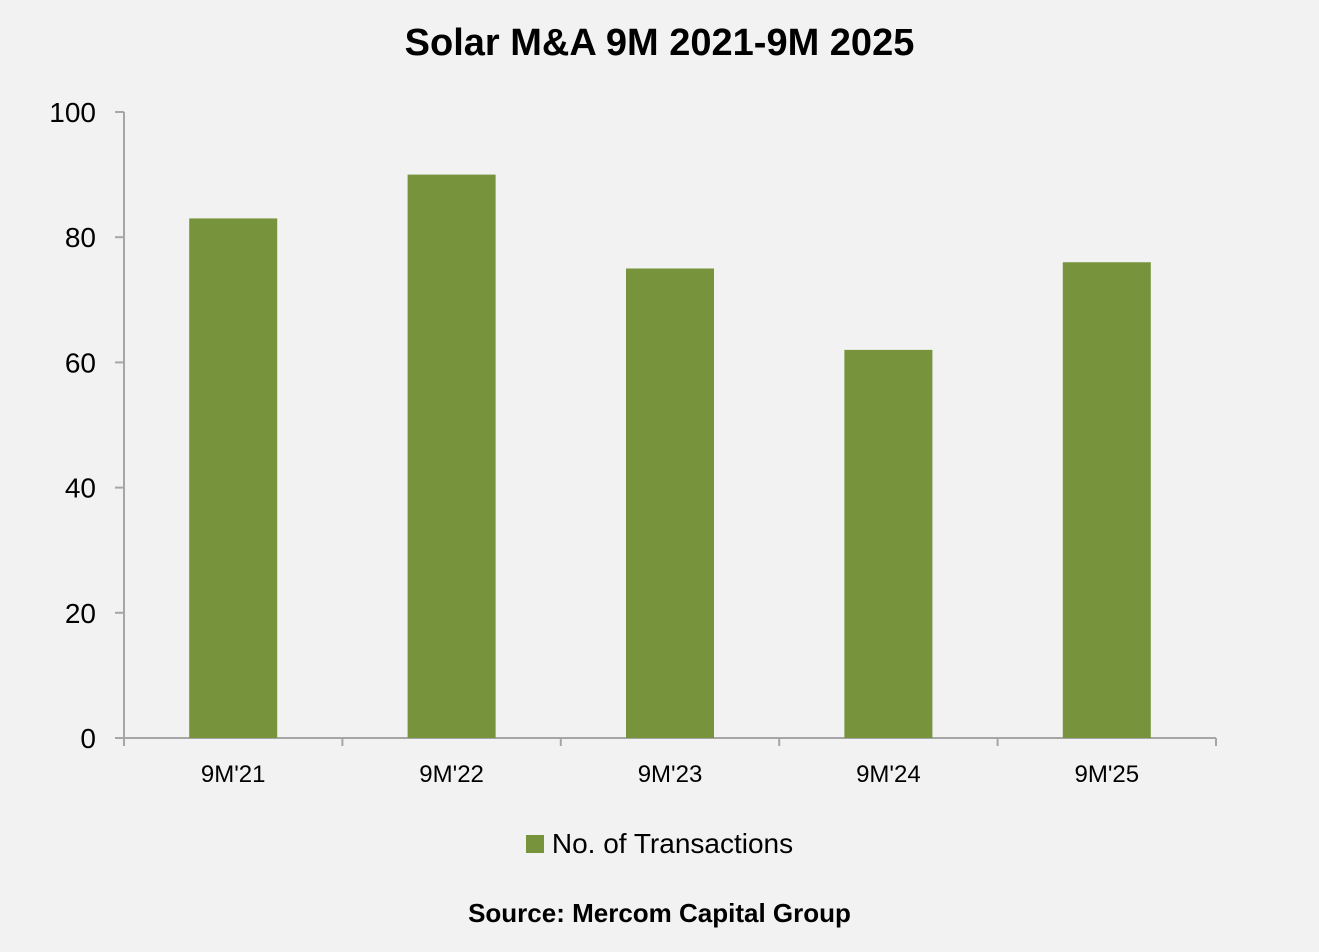 Image resolution: width=1319 pixels, height=952 pixels. Describe the element at coordinates (451, 774) in the screenshot. I see `x-tick-label: 9M'22` at that location.